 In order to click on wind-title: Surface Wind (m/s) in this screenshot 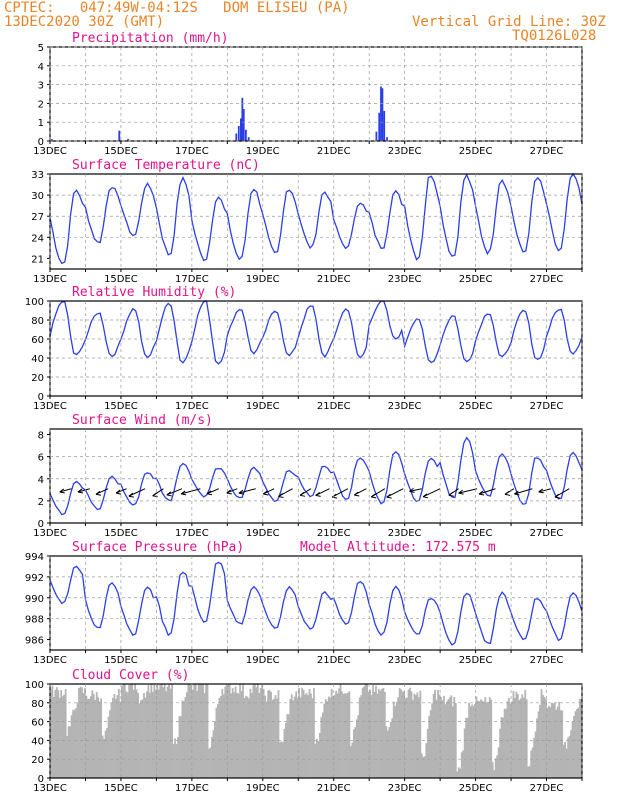, I will do `click(142, 420)`.